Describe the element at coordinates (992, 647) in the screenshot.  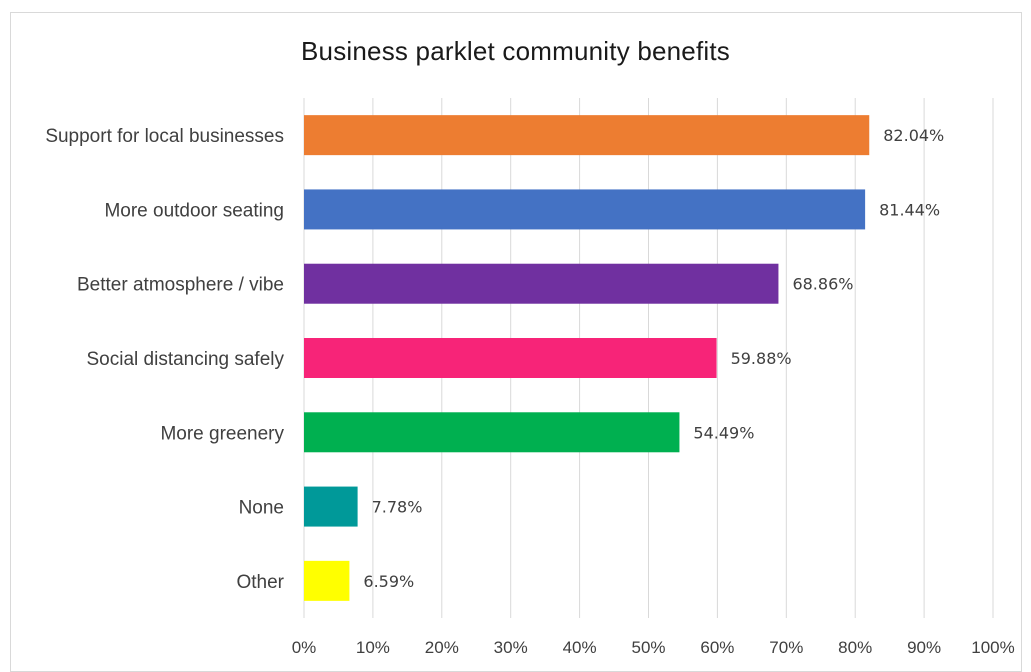
I see `x-tick-label: 100%` at that location.